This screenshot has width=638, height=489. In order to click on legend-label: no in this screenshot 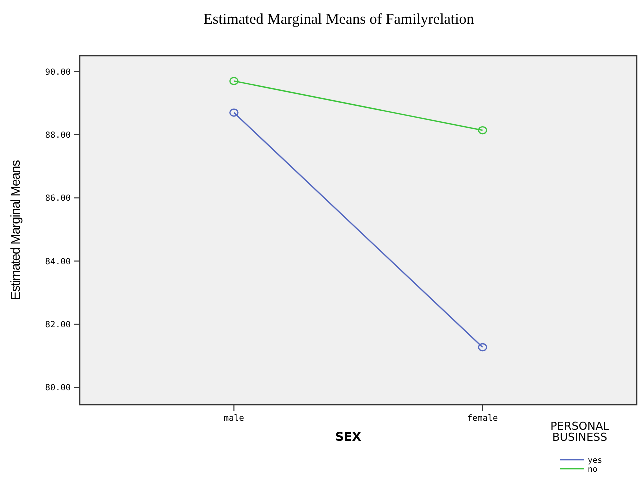, I will do `click(593, 469)`.